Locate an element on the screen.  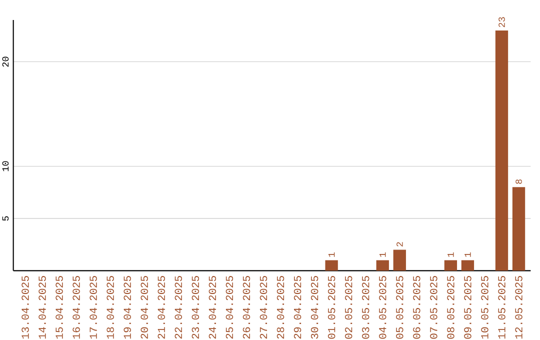
x-tick-label: 29.04.2025 is located at coordinates (298, 307).